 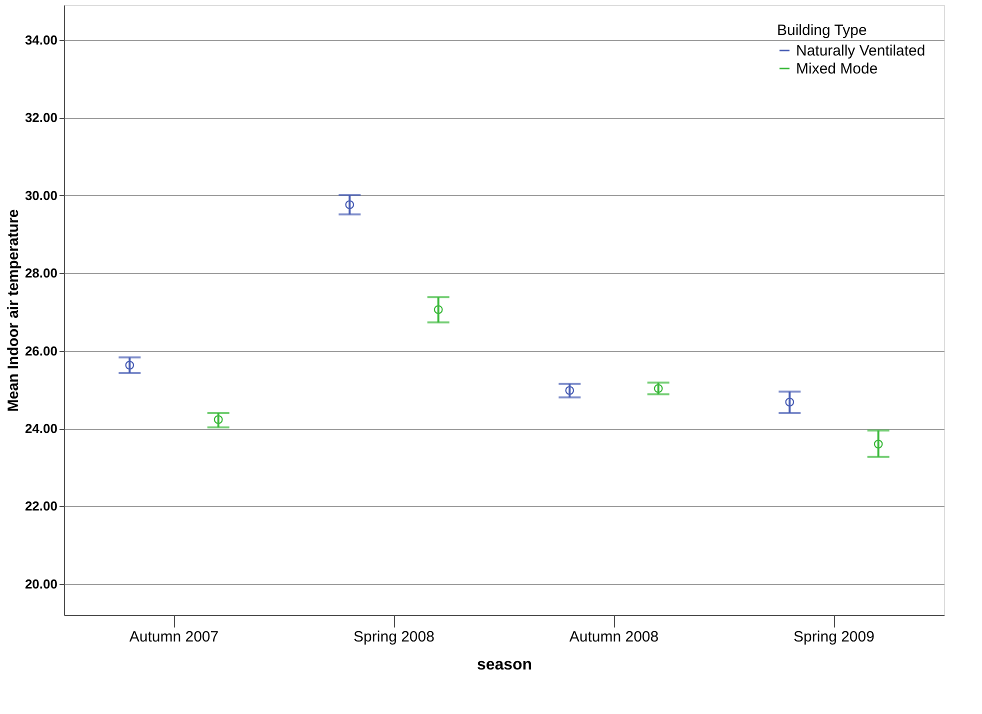 What do you see at coordinates (41, 506) in the screenshot?
I see `y-tick-label: 22.00` at bounding box center [41, 506].